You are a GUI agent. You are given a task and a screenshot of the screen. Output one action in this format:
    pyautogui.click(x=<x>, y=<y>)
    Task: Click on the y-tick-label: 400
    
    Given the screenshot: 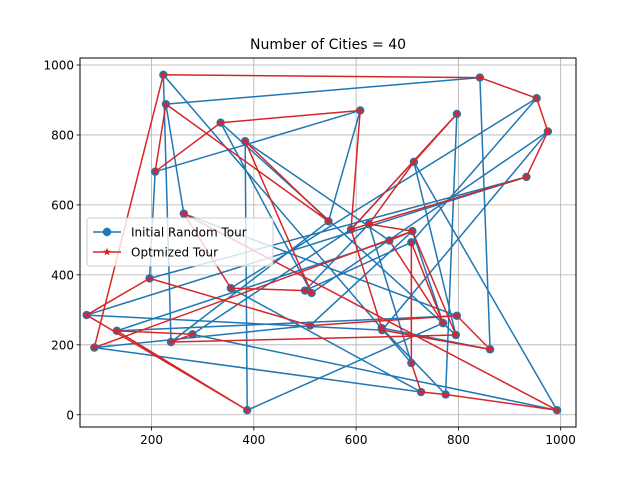 What is the action you would take?
    pyautogui.click(x=62, y=275)
    